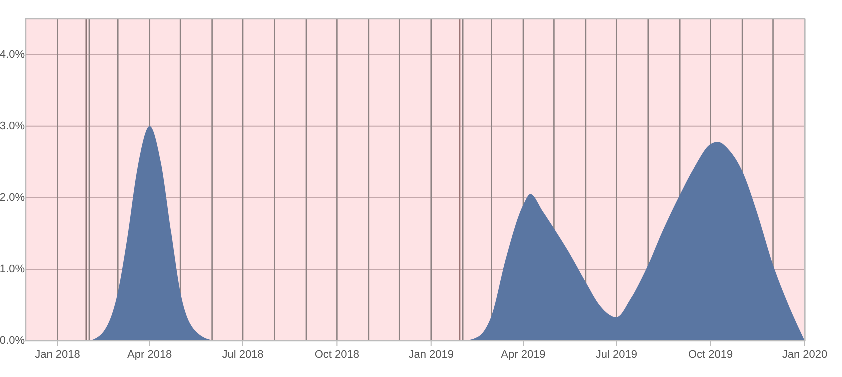  Describe the element at coordinates (13, 54) in the screenshot. I see `y-tick-label: 4.0%` at that location.